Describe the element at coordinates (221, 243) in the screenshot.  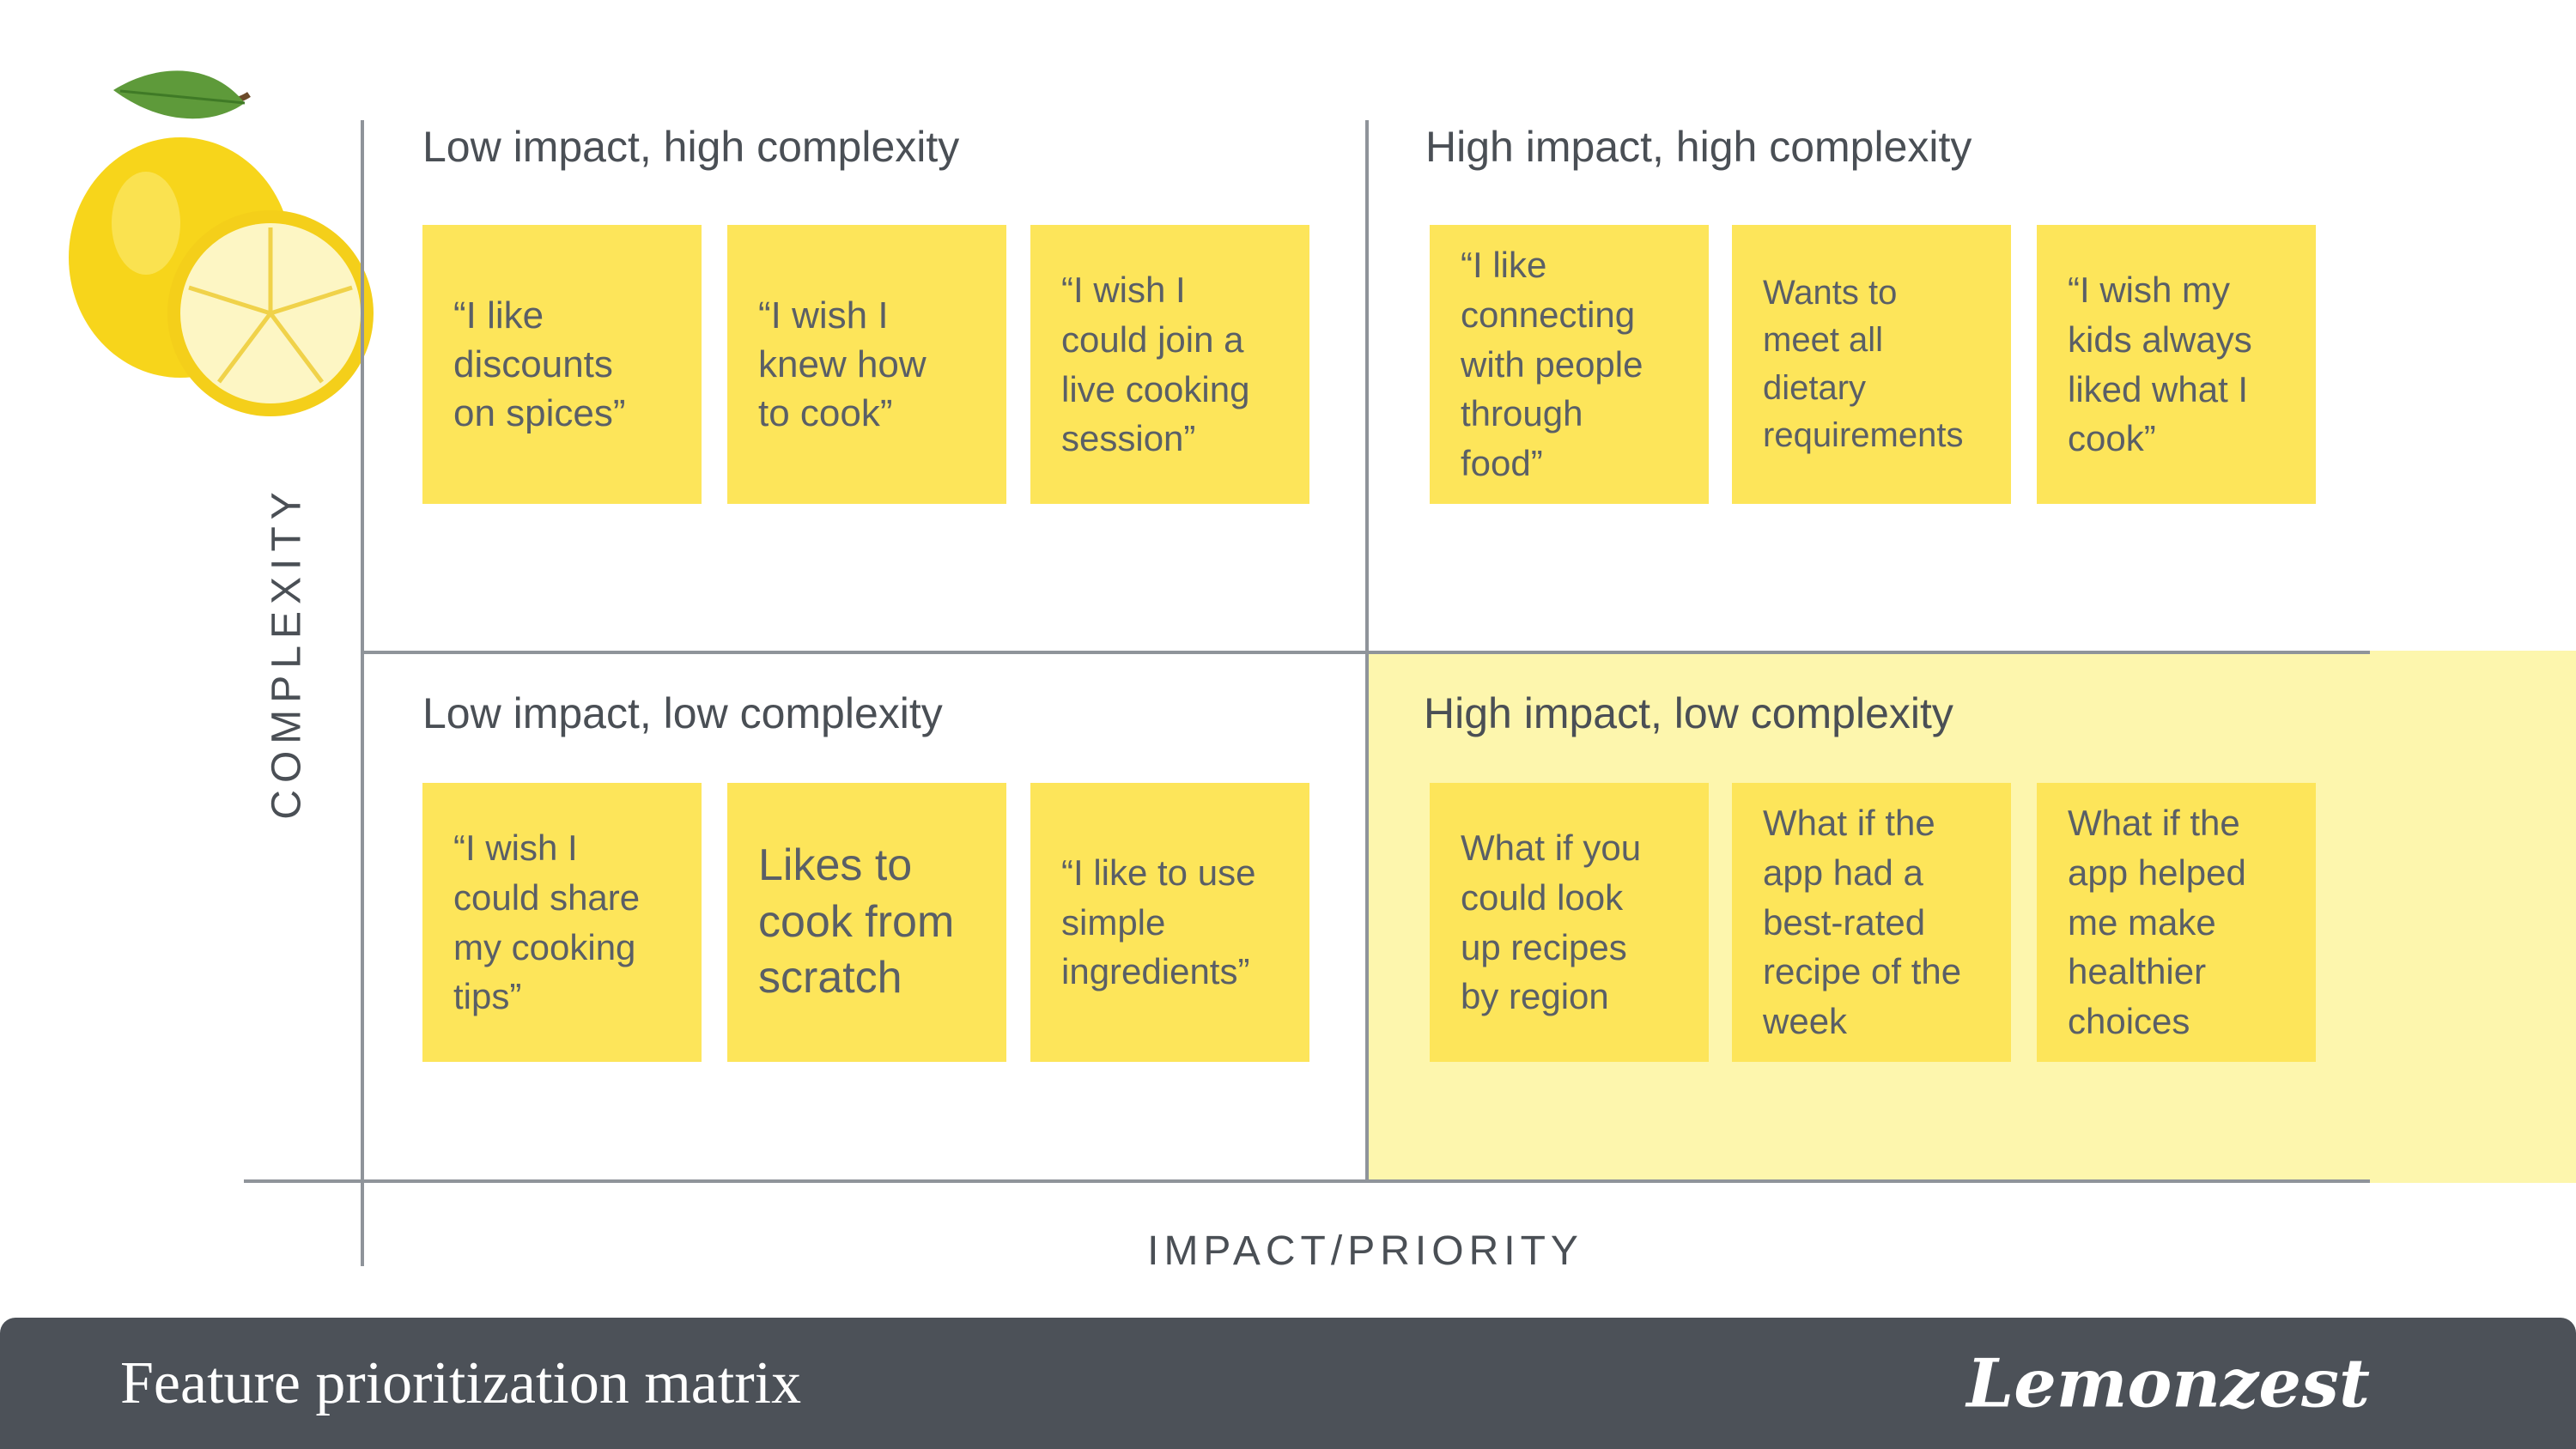
I see `lemon-icon` at that location.